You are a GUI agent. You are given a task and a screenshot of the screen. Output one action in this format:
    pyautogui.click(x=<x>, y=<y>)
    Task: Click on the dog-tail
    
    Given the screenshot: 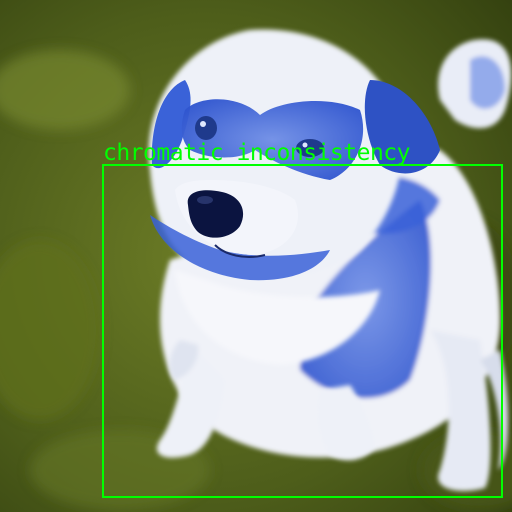 What is the action you would take?
    pyautogui.click(x=475, y=84)
    